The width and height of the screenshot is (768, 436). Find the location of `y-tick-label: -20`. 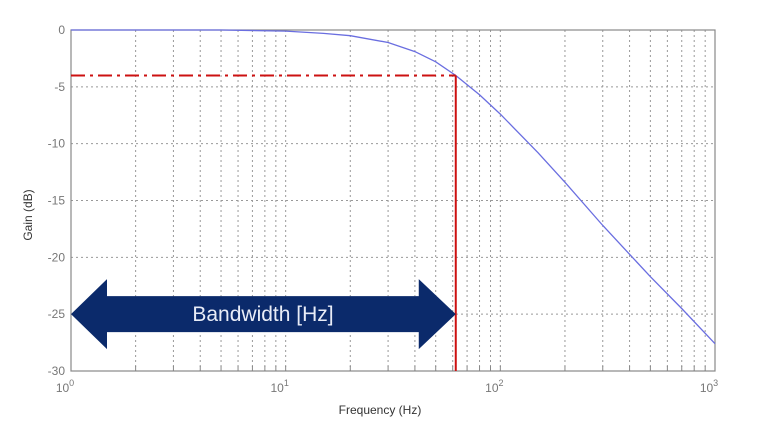

y-tick-label: -20 is located at coordinates (57, 257).